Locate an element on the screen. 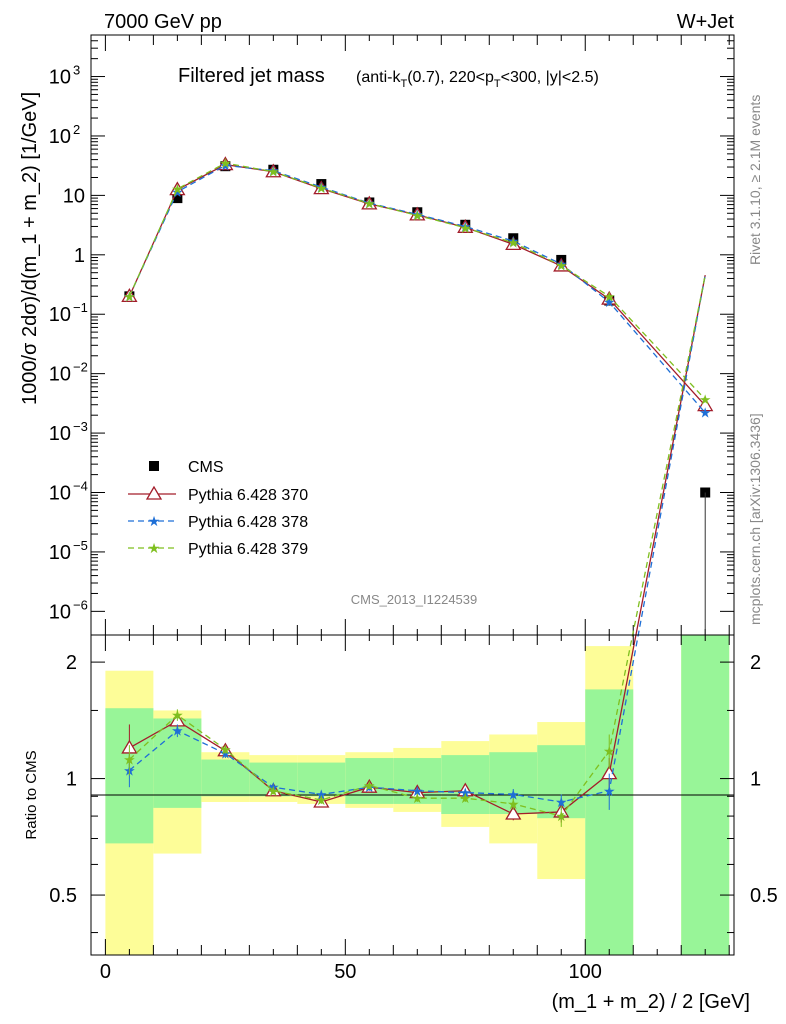 The height and width of the screenshot is (1024, 786). ratio-y-tick-label-right: 1 is located at coordinates (755, 780).